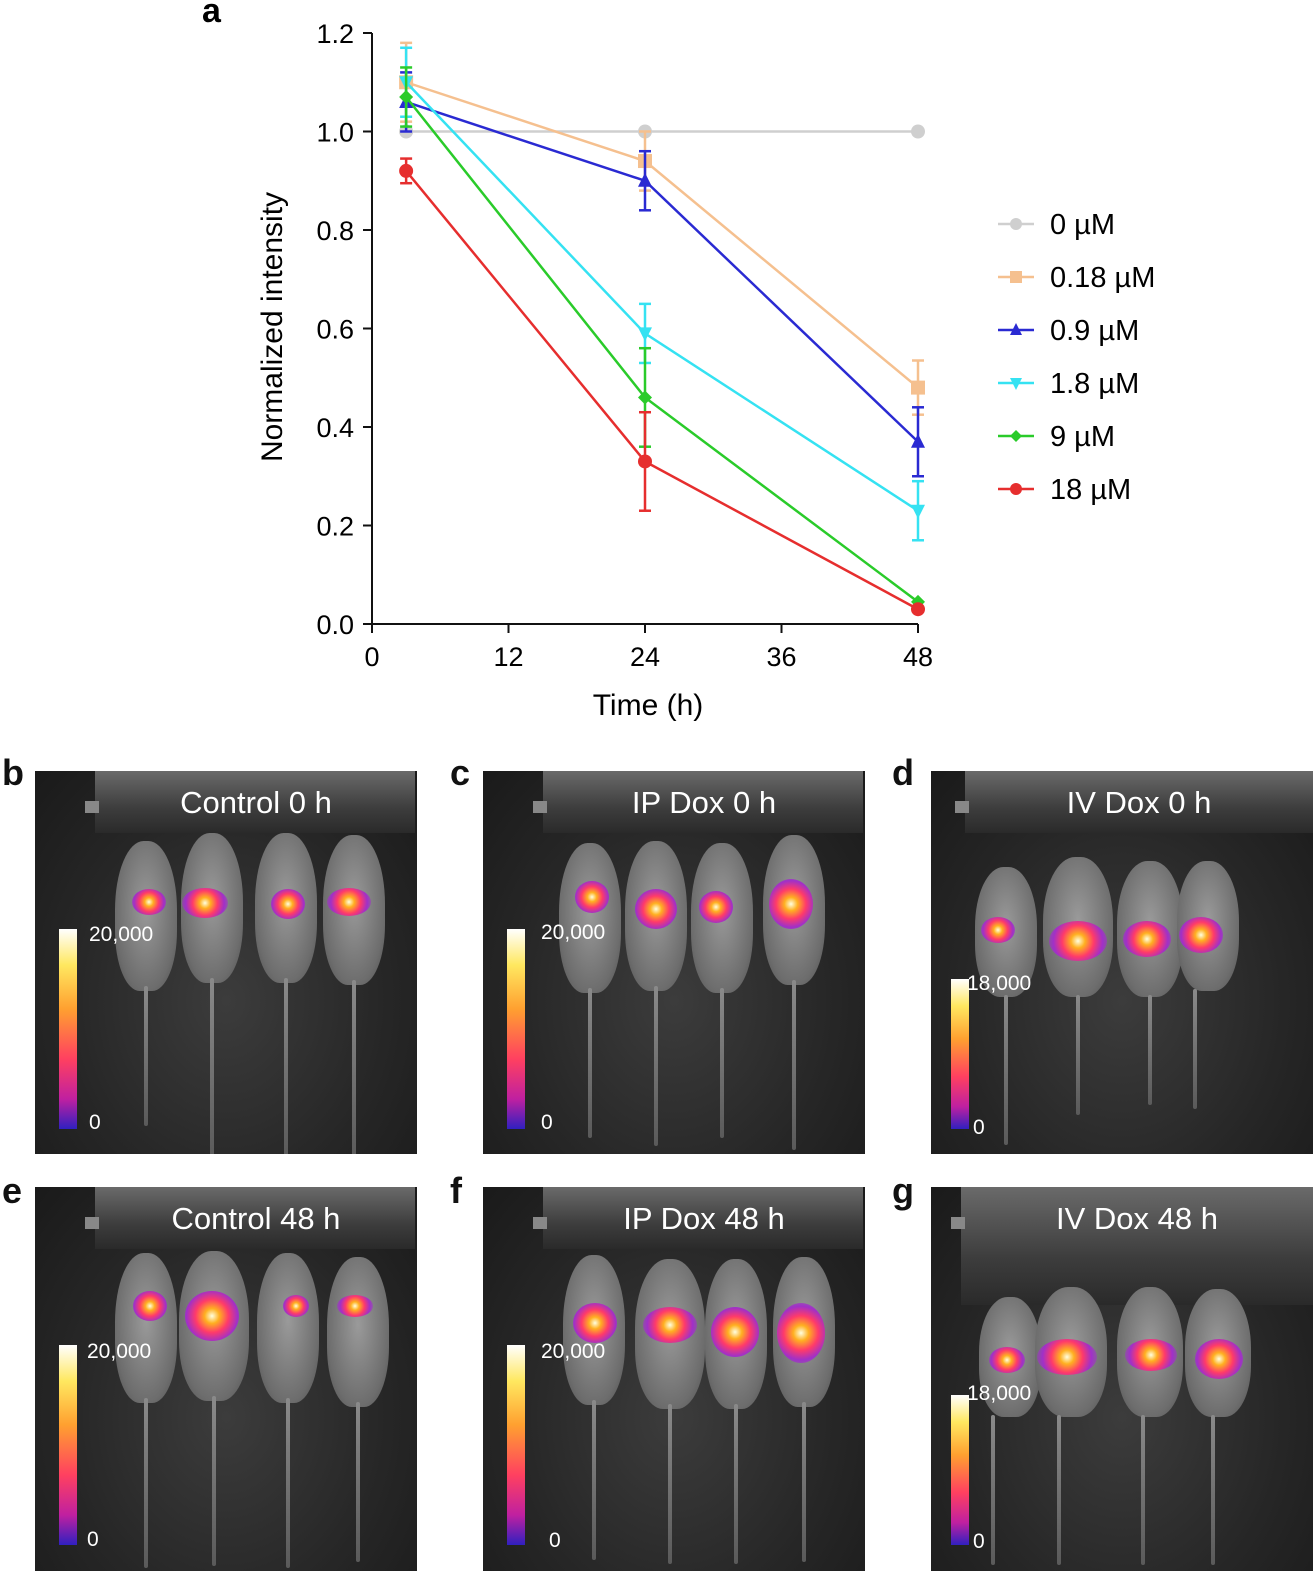 This screenshot has height=1571, width=1315. What do you see at coordinates (1090, 490) in the screenshot?
I see `legend-label: 18 µM` at bounding box center [1090, 490].